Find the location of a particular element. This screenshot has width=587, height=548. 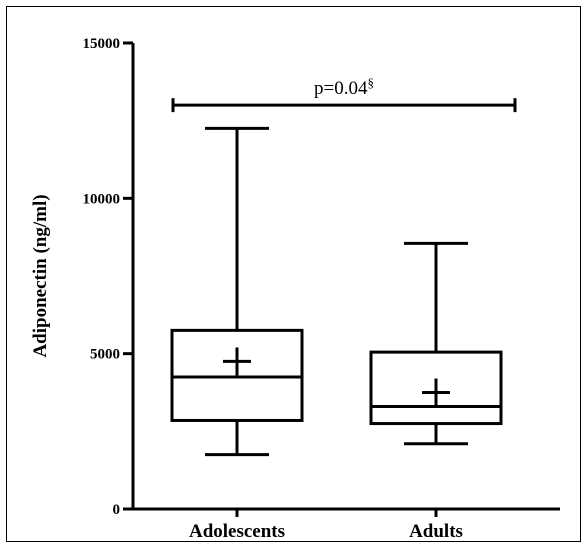

x-tick-label: Adults is located at coordinates (436, 531).